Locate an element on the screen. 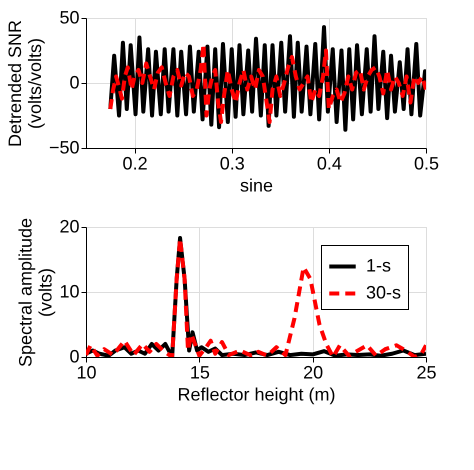 Image resolution: width=474 pixels, height=470 pixels. y-axis-title: Spectral amplitude (volts) is located at coordinates (35, 293).